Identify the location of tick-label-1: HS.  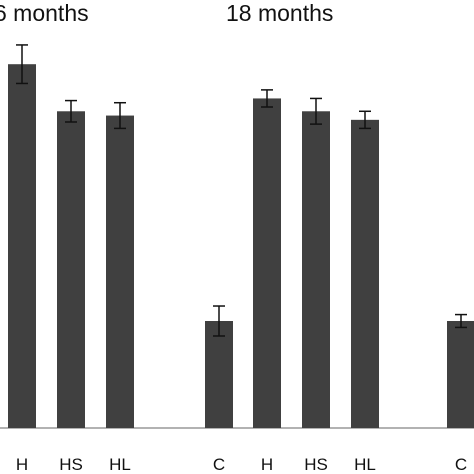
(71, 464).